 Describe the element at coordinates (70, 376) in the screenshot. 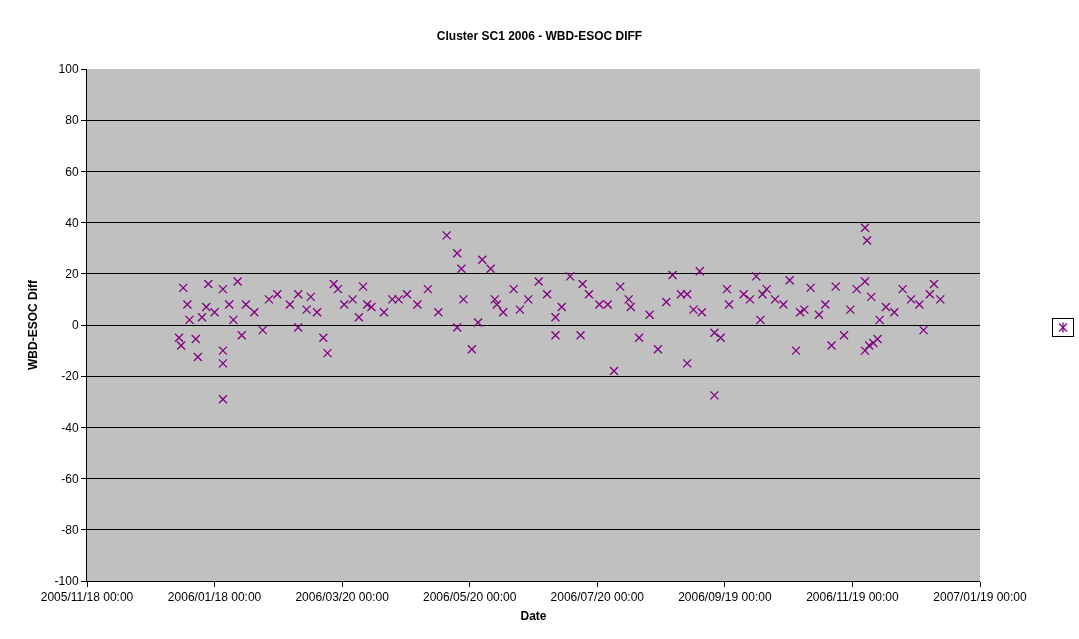

I see `y-tick-label: -20` at that location.